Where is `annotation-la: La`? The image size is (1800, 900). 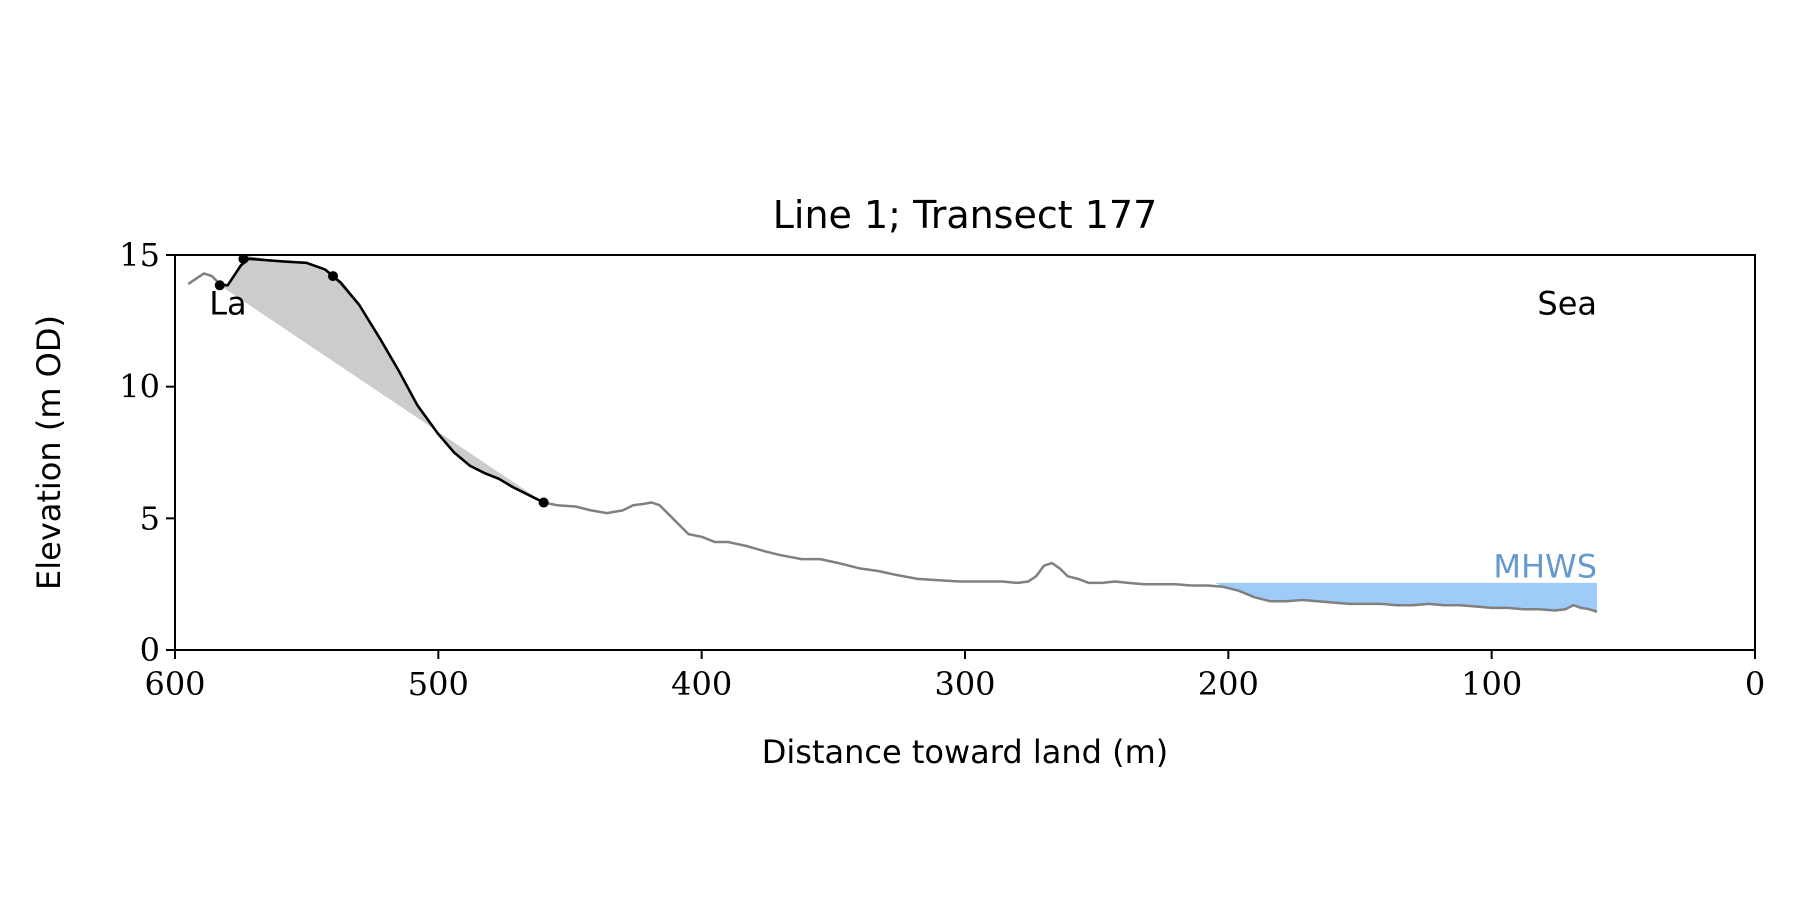
annotation-la: La is located at coordinates (227, 303).